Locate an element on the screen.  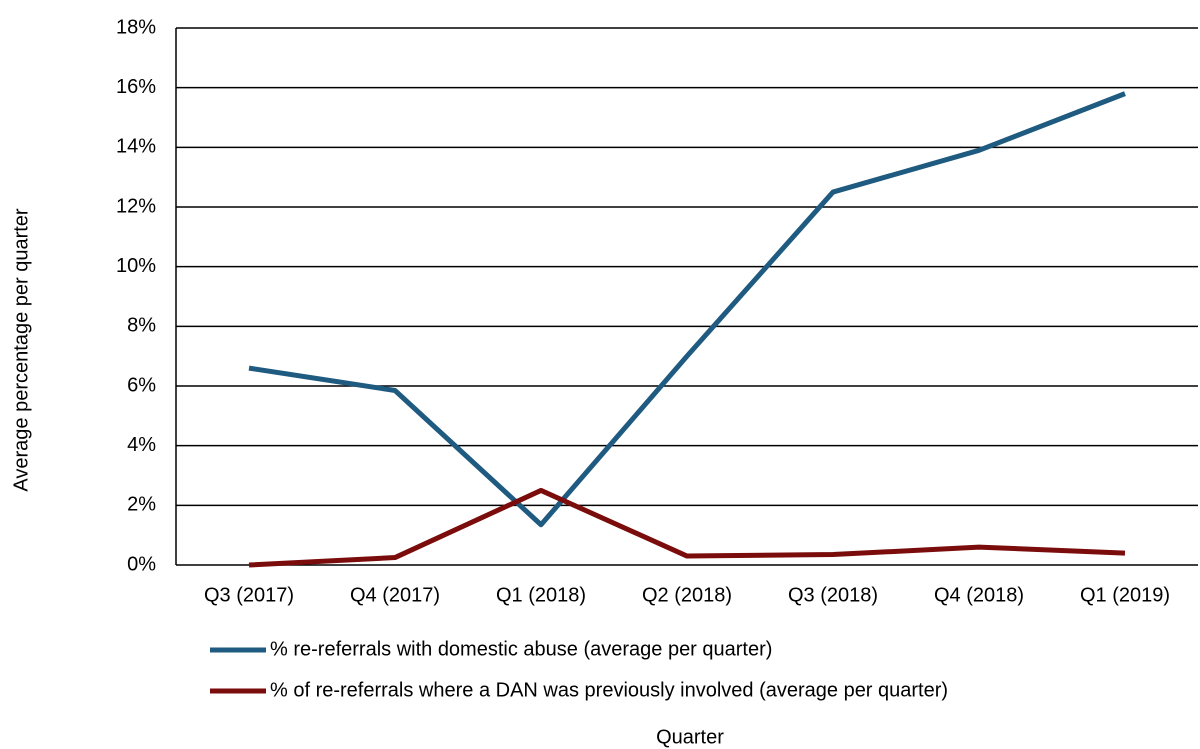
y-tick-label: 6% is located at coordinates (141, 385).